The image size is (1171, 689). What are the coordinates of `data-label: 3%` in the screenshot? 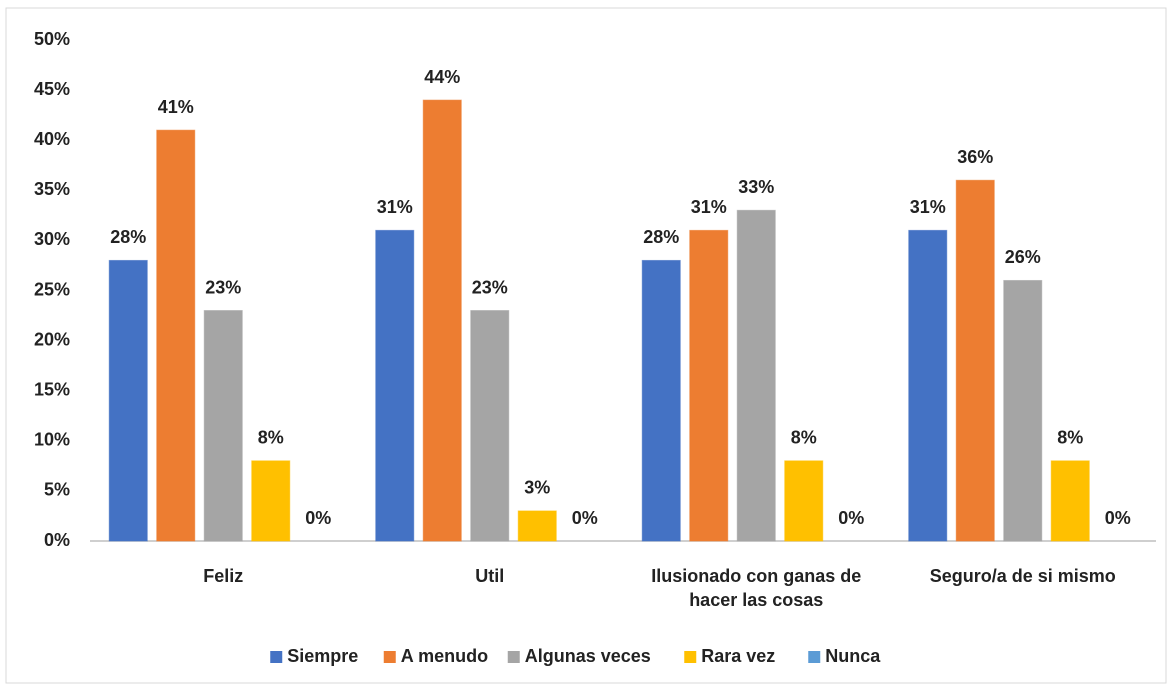 It's located at (537, 488).